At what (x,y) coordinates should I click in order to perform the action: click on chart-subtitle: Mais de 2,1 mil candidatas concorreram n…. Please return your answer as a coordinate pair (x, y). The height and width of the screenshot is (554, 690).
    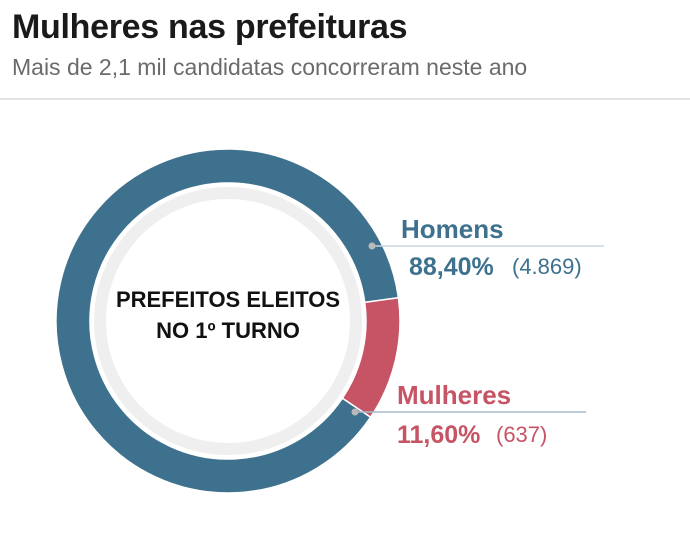
    Looking at the image, I should click on (270, 67).